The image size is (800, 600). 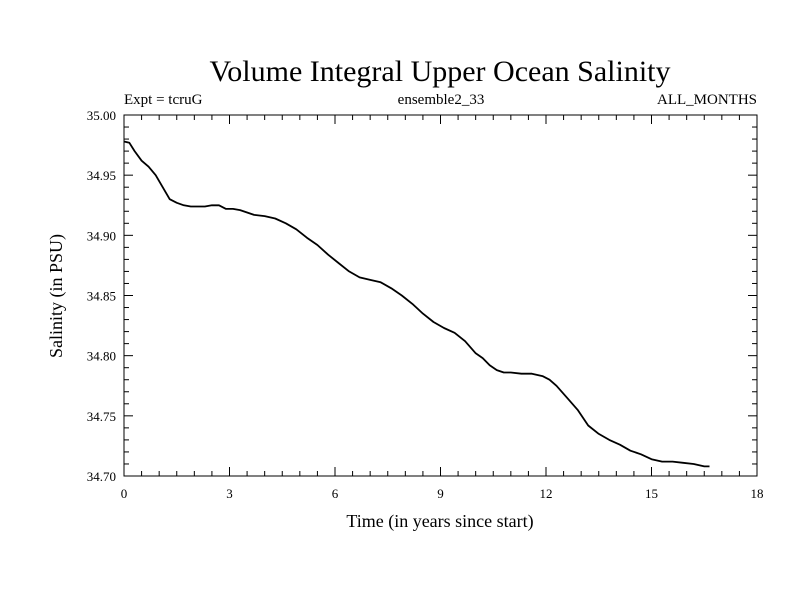 What do you see at coordinates (707, 100) in the screenshot?
I see `months-label: ALL_MONTHS` at bounding box center [707, 100].